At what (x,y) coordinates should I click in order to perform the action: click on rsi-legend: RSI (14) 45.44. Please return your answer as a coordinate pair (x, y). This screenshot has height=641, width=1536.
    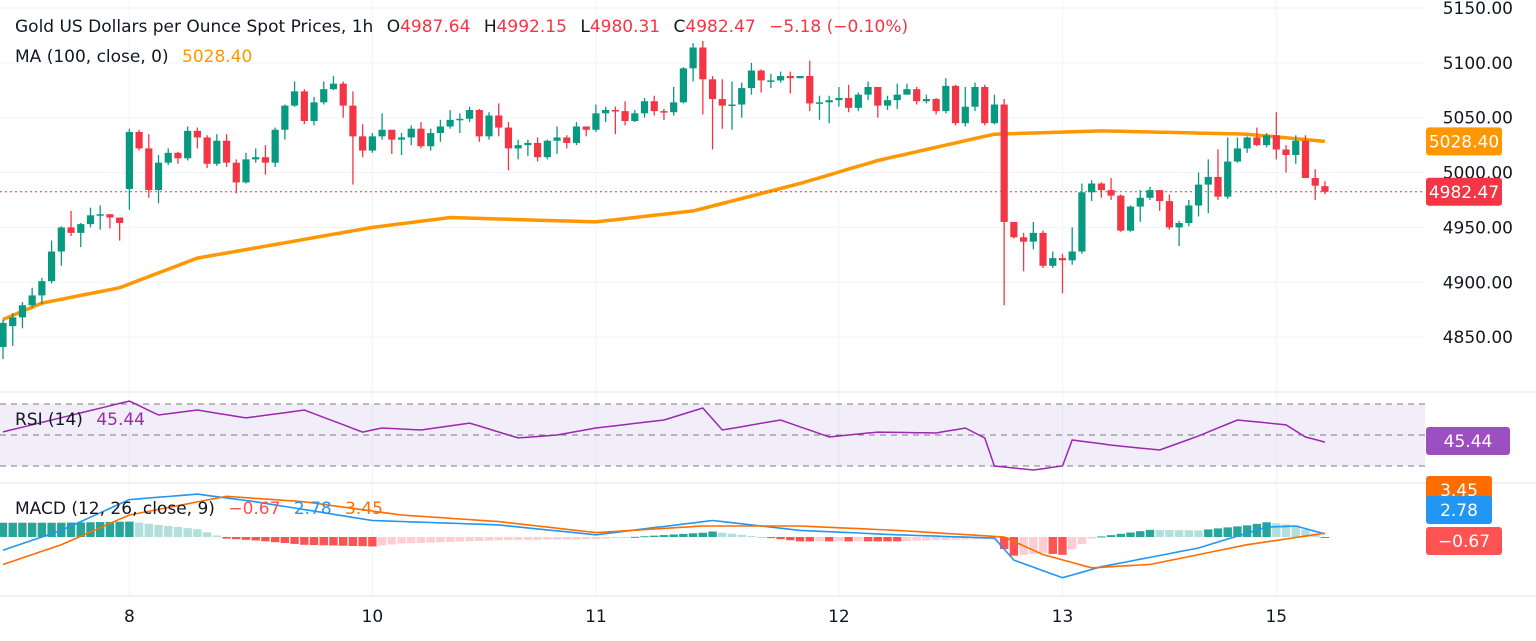
    Looking at the image, I should click on (80, 420).